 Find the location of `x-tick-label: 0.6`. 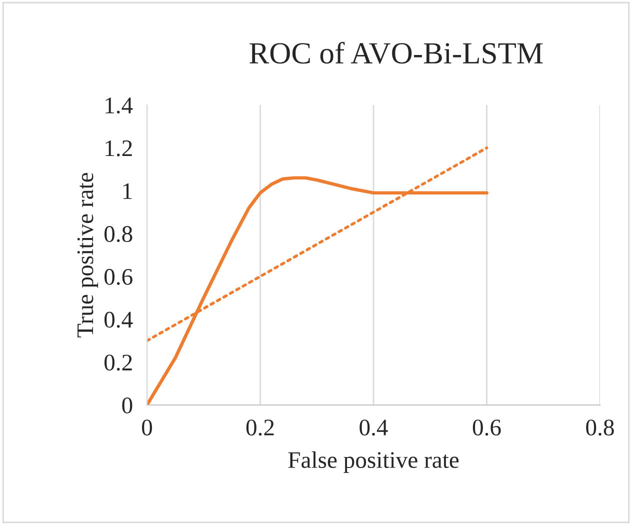

x-tick-label: 0.6 is located at coordinates (486, 428).